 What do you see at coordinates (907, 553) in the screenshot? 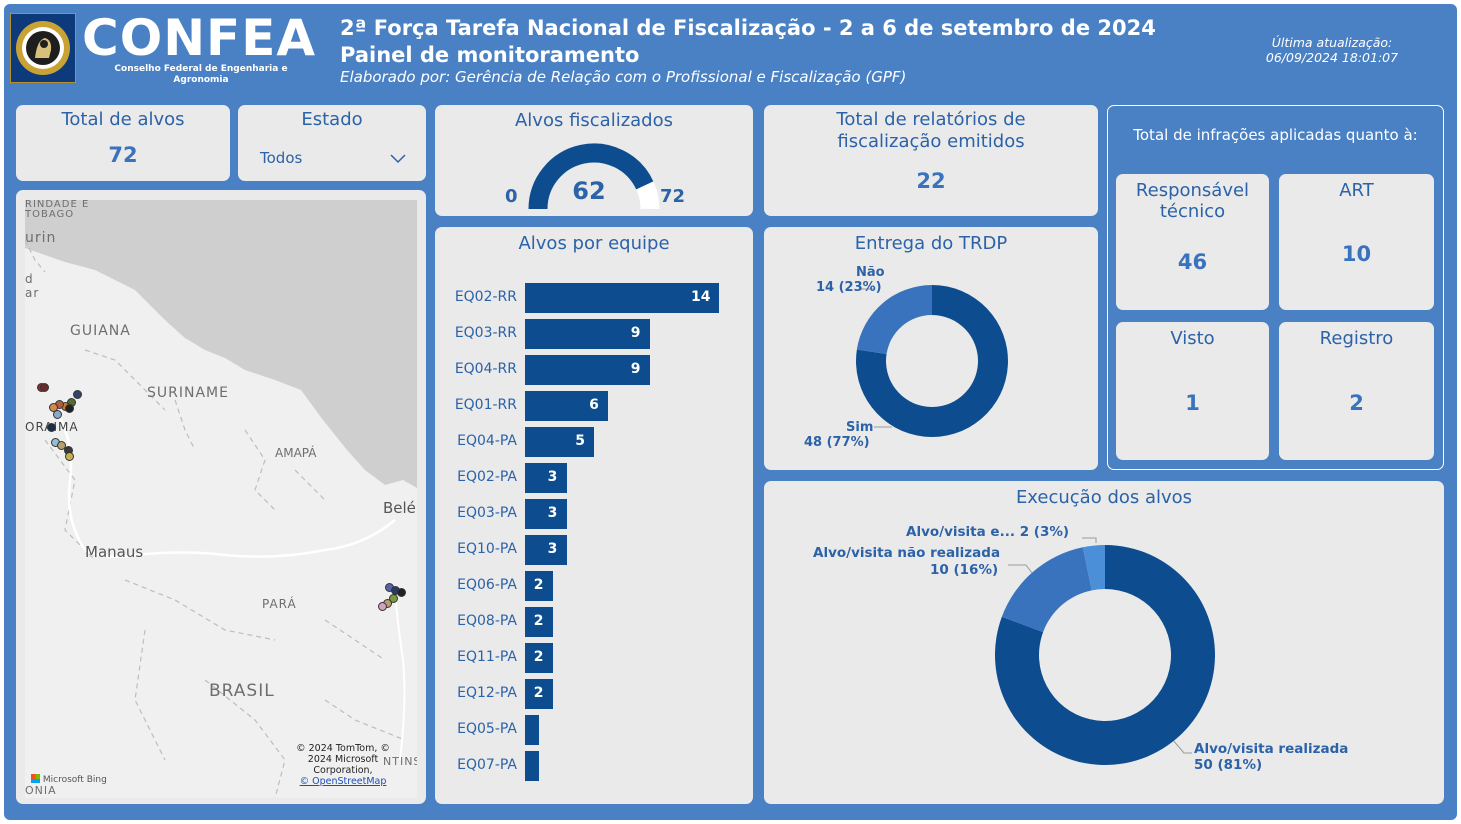
I see `exec-label-nao: Alvo/visita não realizada` at bounding box center [907, 553].